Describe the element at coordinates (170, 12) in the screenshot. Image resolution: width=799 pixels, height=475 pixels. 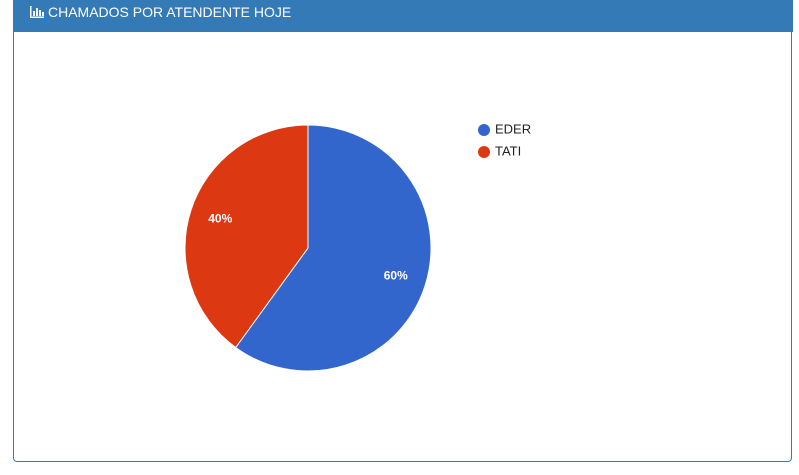
I see `panel-title: CHAMADOS POR ATENDENTE HOJE` at that location.